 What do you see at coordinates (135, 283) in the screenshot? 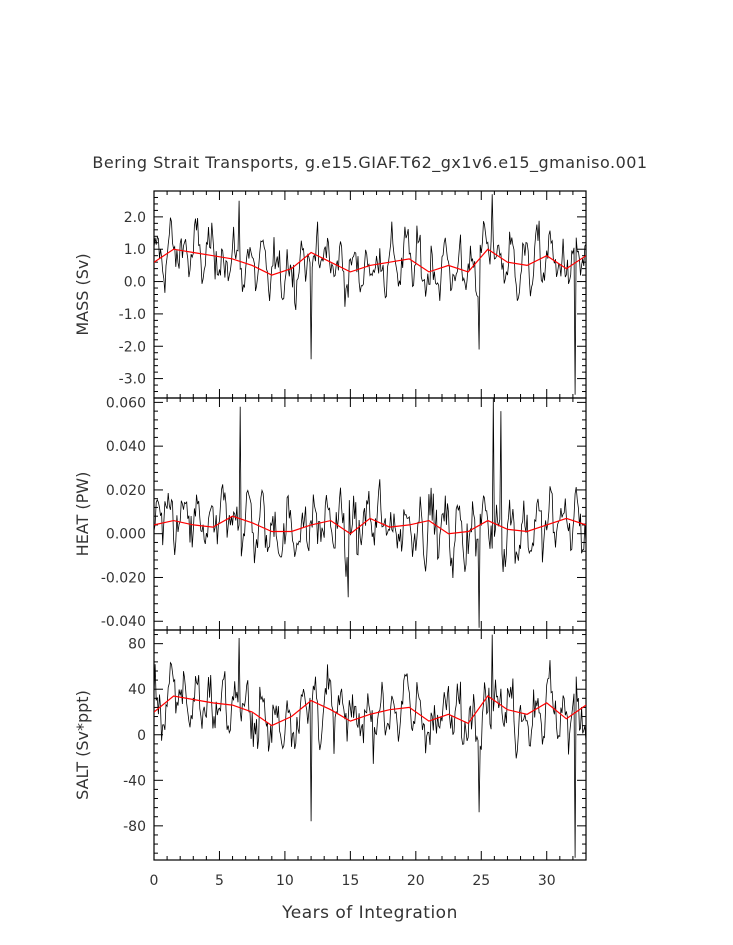
I see `y-tick-label: 0.0` at bounding box center [135, 283].